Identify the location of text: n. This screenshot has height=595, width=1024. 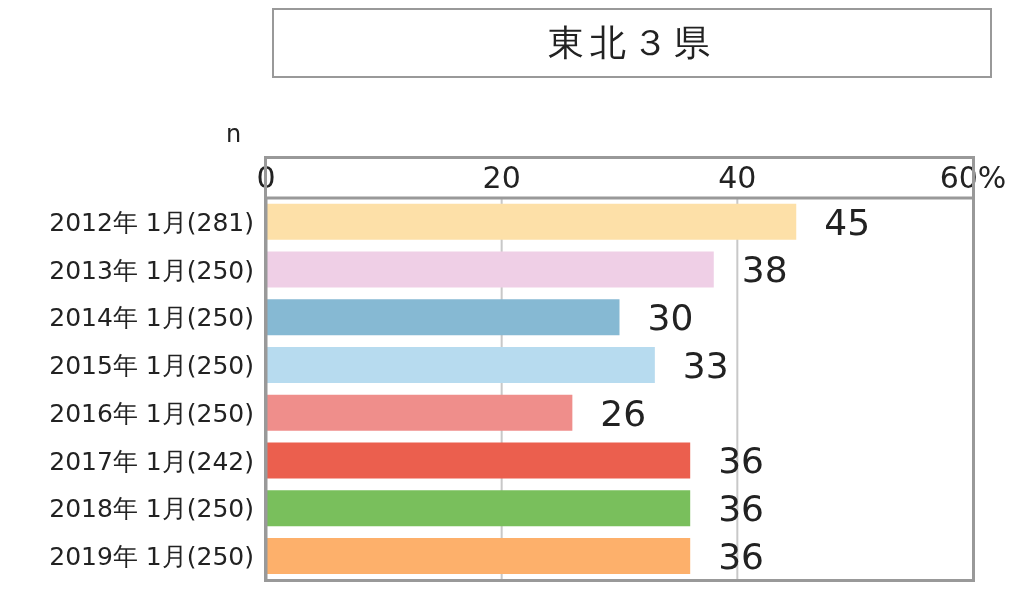
(234, 134).